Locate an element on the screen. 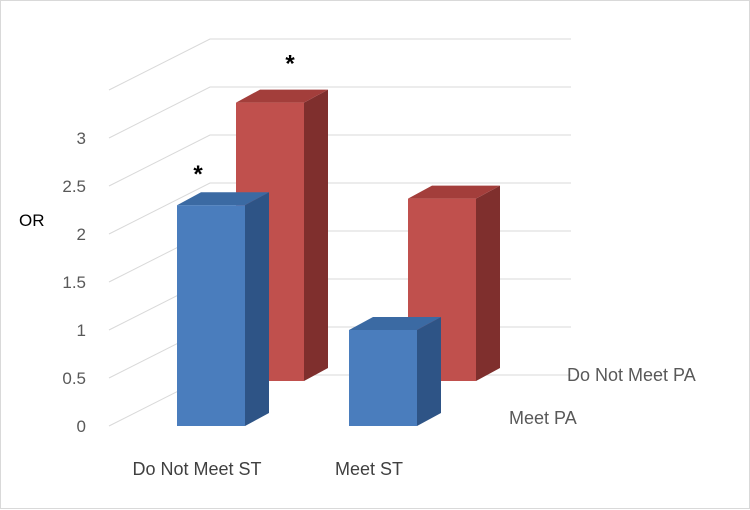 The height and width of the screenshot is (510, 750). y-tick-label: 2 is located at coordinates (81, 234).